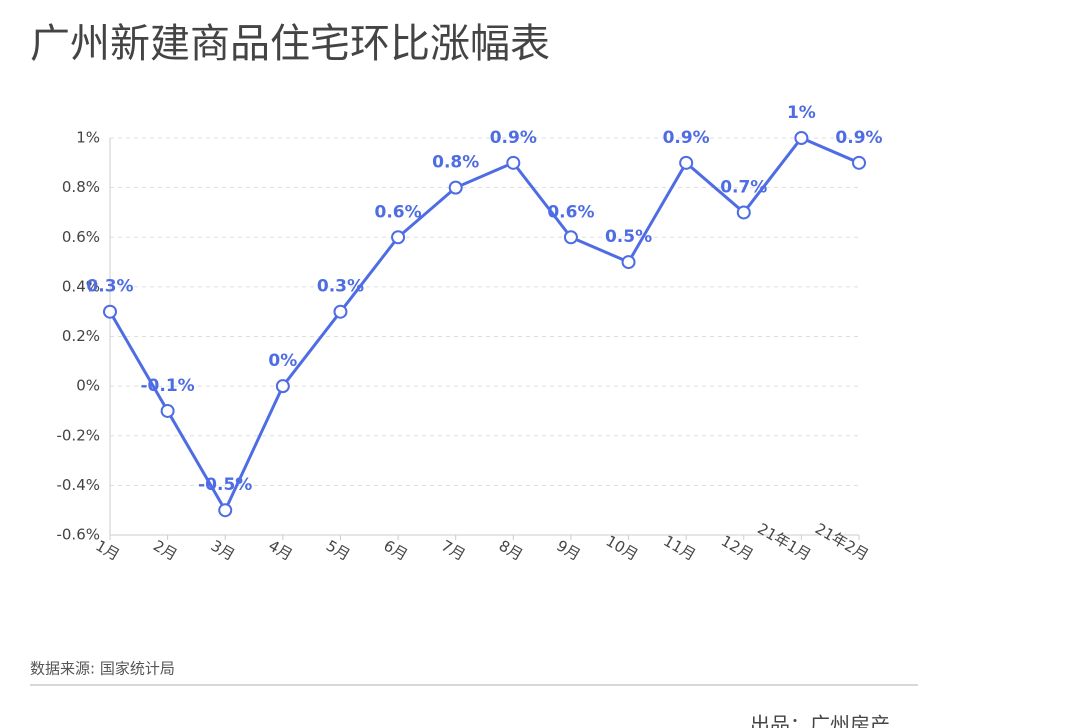 Image resolution: width=1080 pixels, height=728 pixels. I want to click on value-label: 0.8%, so click(455, 163).